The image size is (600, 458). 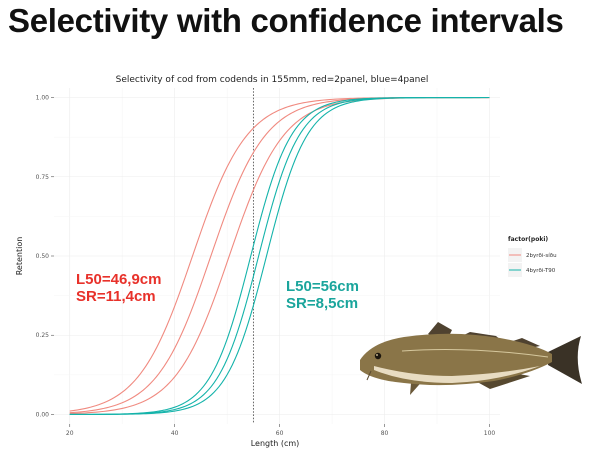 What do you see at coordinates (118, 279) in the screenshot?
I see `annotation-red-l50: L50=46,9cm` at bounding box center [118, 279].